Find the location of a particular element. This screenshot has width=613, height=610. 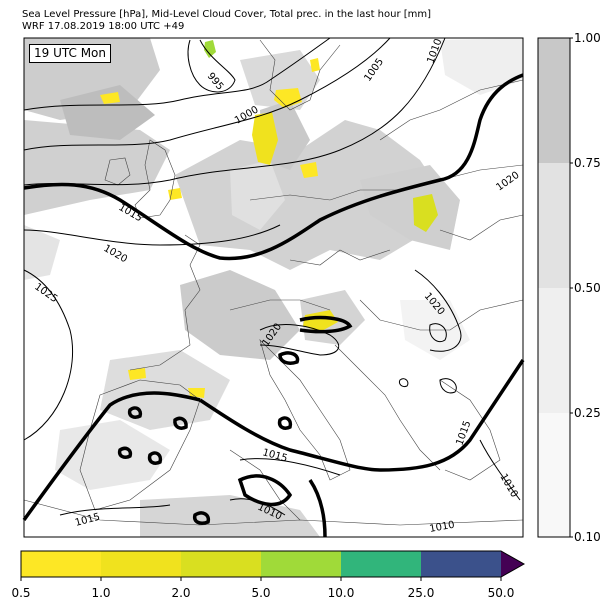

precip-tick-label: 0.5 is located at coordinates (21, 593).